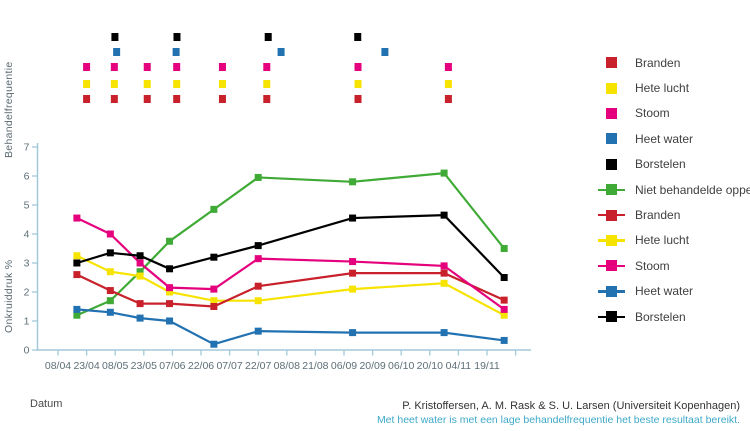 The image size is (750, 431). I want to click on legend-item-7-hete_lucht: Hete lucht, so click(673, 240).